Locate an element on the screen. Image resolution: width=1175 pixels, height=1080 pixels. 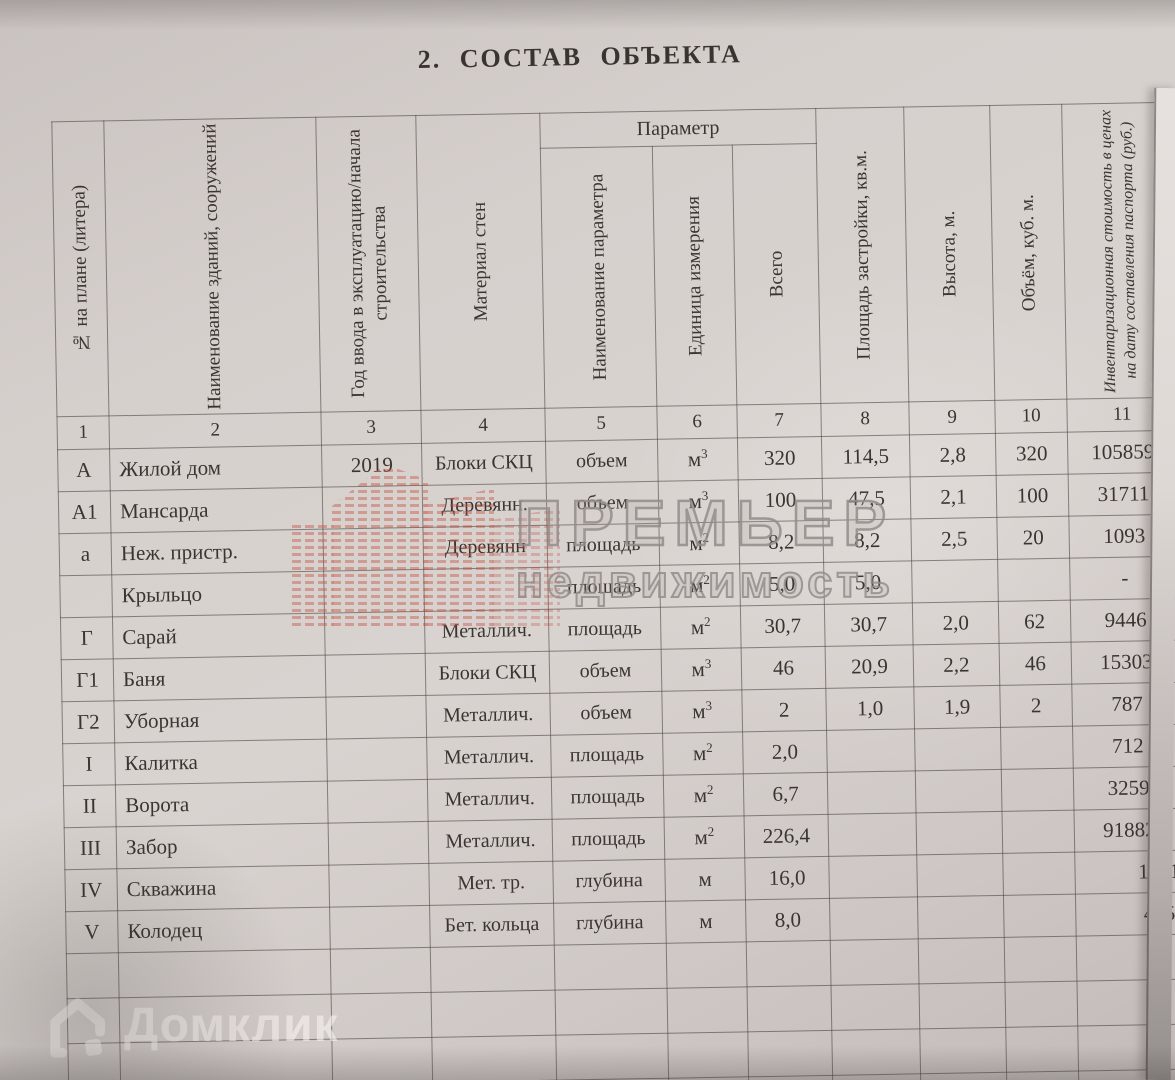
table-cell-litera: а is located at coordinates (85, 554).